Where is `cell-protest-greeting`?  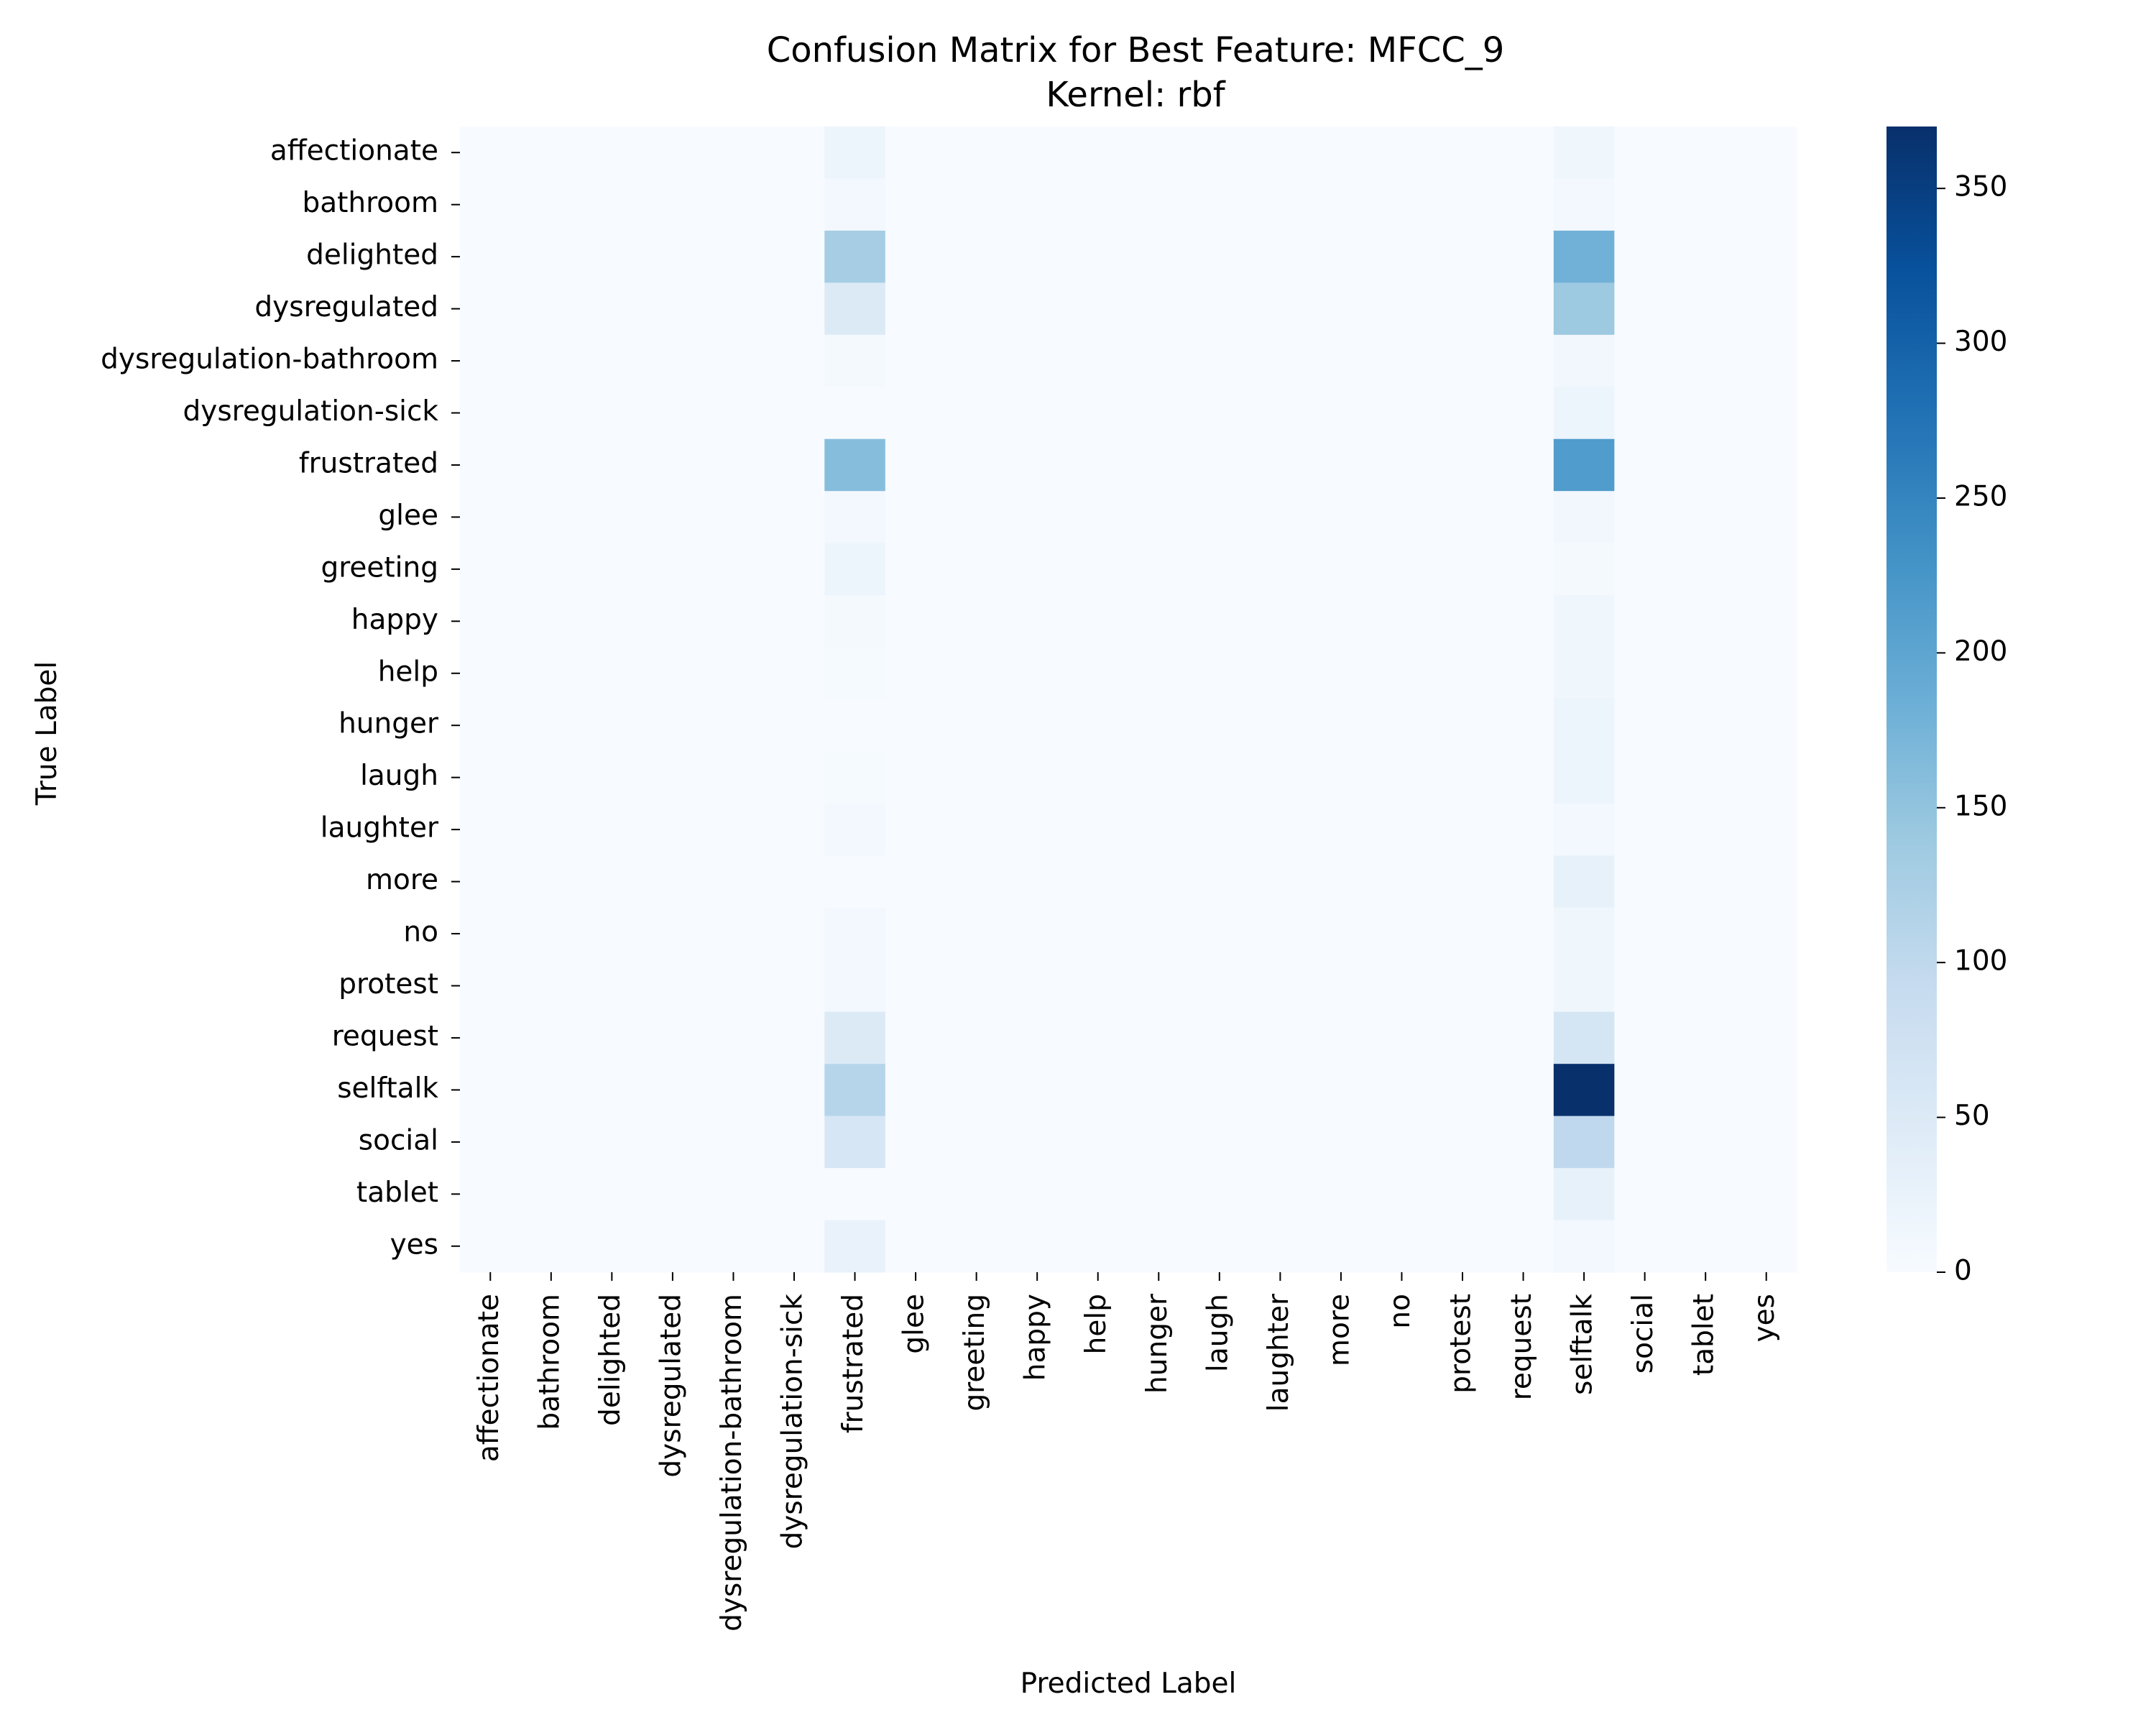 cell-protest-greeting is located at coordinates (977, 986).